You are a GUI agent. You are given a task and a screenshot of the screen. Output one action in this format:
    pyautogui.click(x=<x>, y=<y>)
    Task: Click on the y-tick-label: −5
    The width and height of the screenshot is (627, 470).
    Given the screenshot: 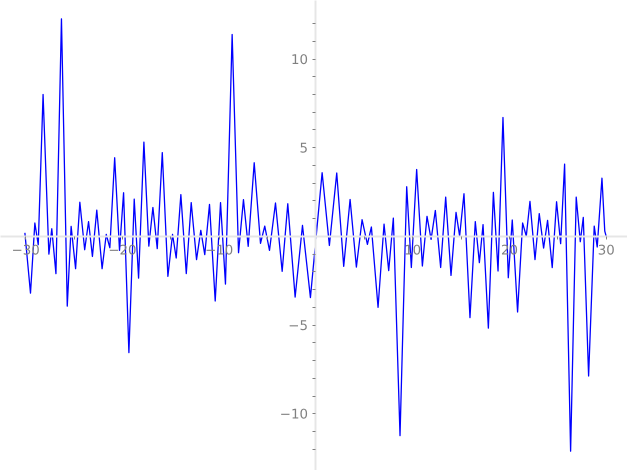 What is the action you would take?
    pyautogui.click(x=298, y=326)
    